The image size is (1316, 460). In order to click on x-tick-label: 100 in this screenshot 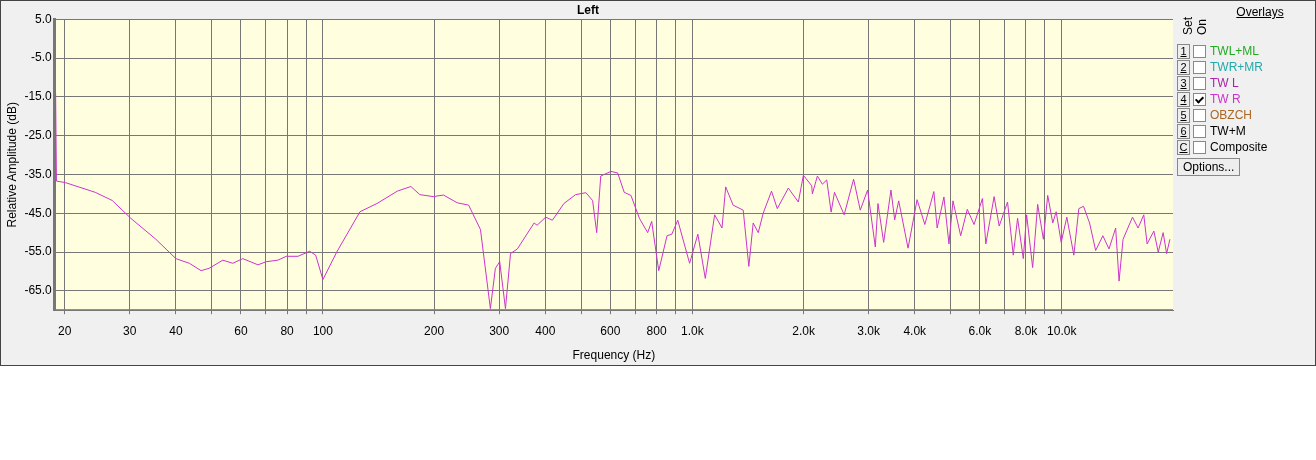, I will do `click(323, 330)`.